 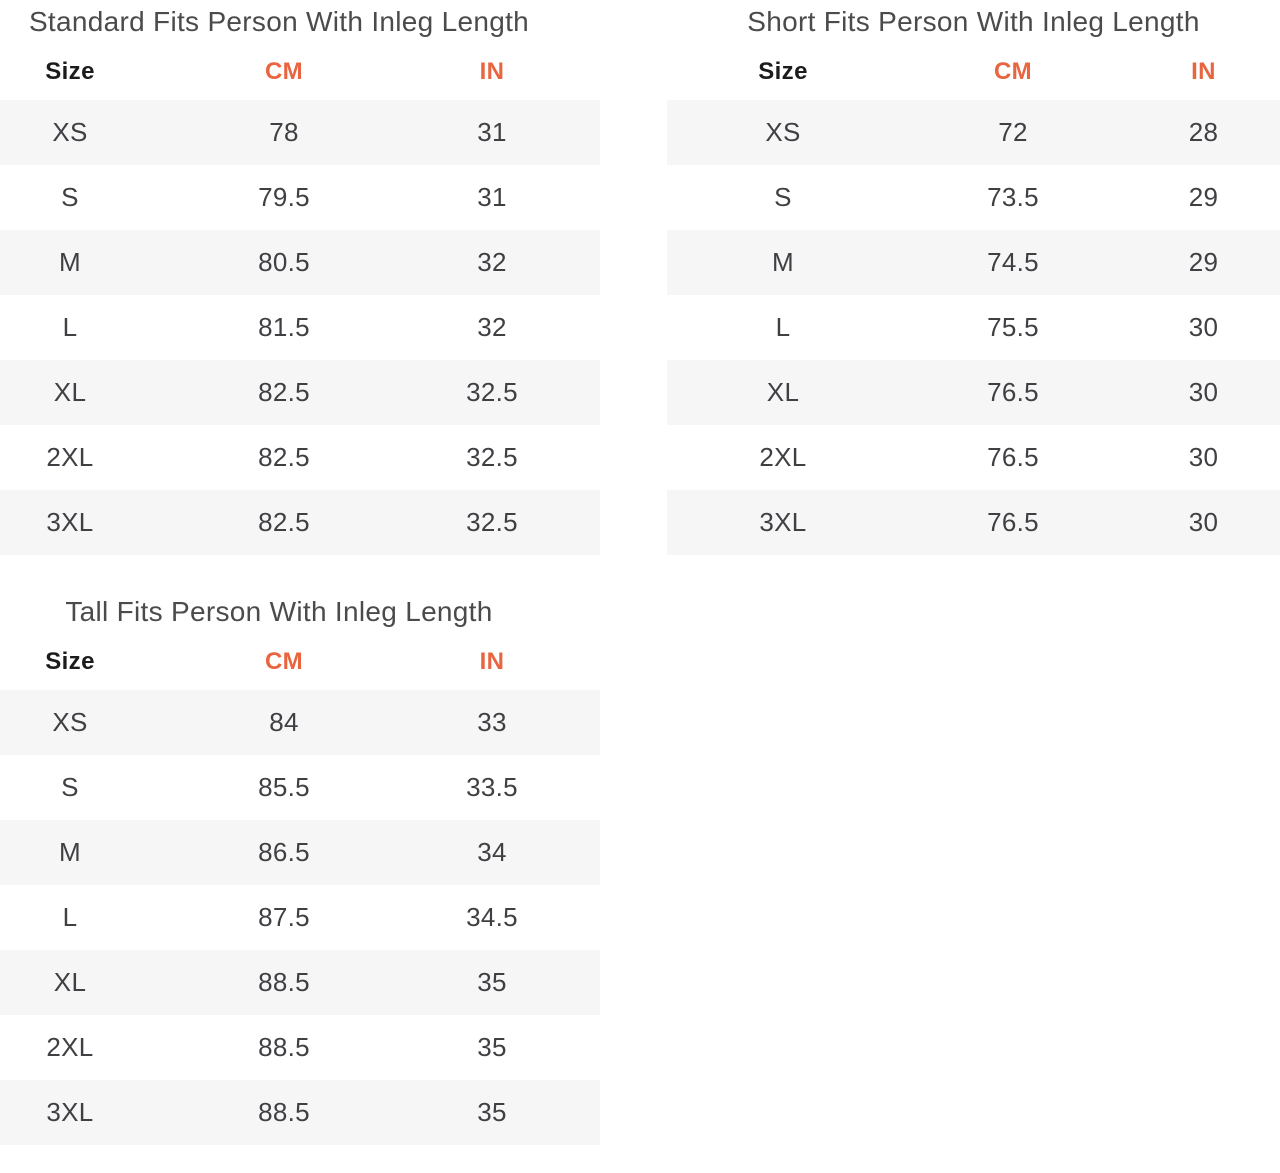 What do you see at coordinates (284, 327) in the screenshot?
I see `cm-cell: 81.5` at bounding box center [284, 327].